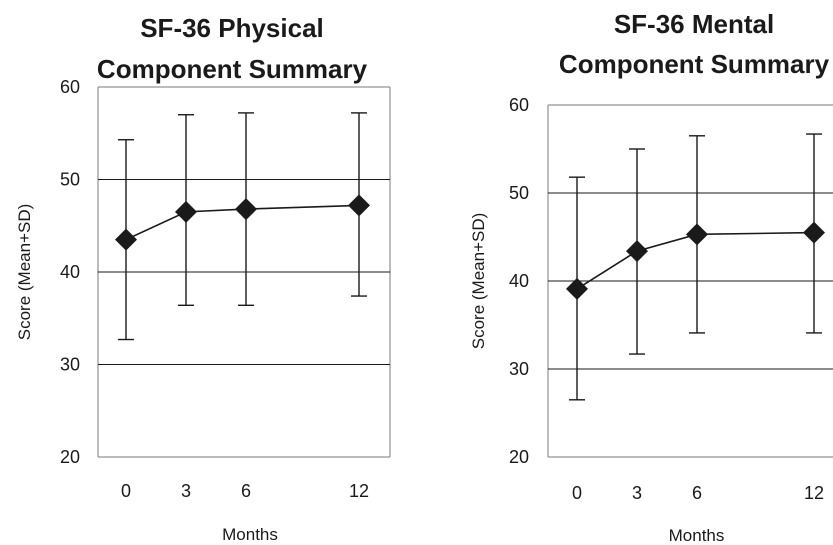 The height and width of the screenshot is (545, 833). What do you see at coordinates (694, 24) in the screenshot?
I see `chart-title-line-1: SF-36 Mental` at bounding box center [694, 24].